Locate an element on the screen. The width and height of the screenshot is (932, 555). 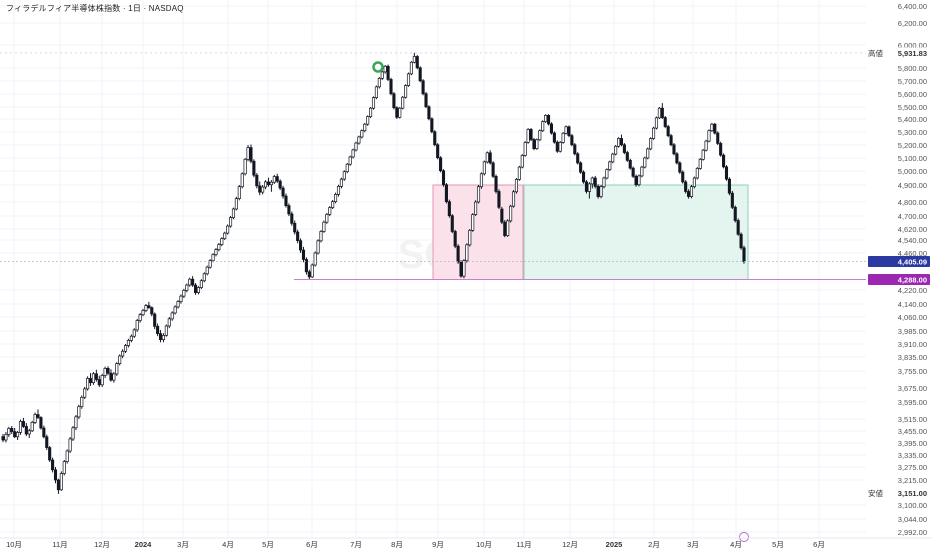
y-tick-label: 5,500.00 is located at coordinates (912, 107).